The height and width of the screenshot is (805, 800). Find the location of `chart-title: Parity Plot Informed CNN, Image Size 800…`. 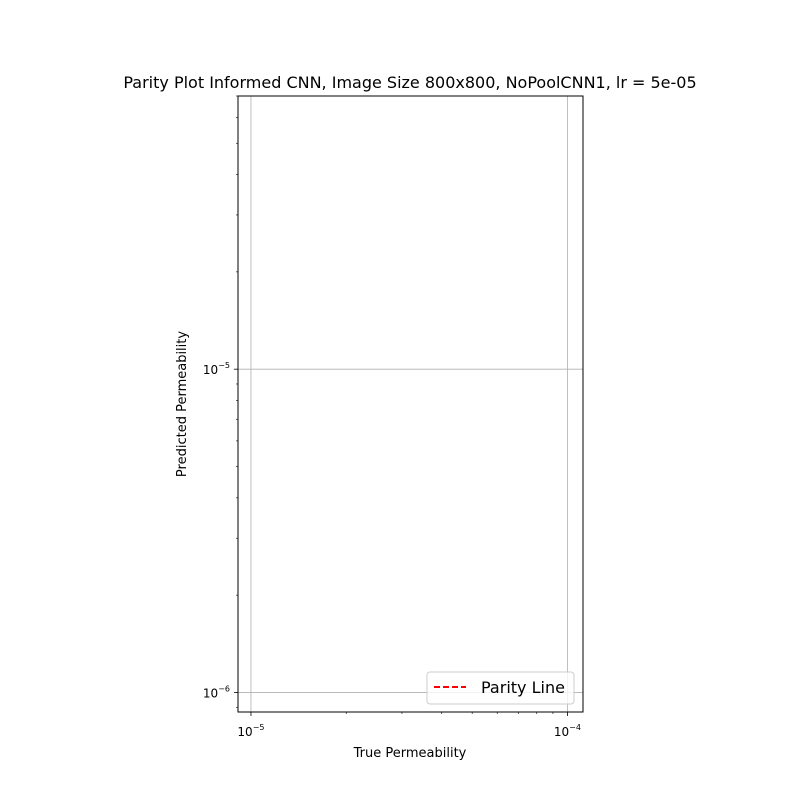

chart-title: Parity Plot Informed CNN, Image Size 800… is located at coordinates (409, 82).